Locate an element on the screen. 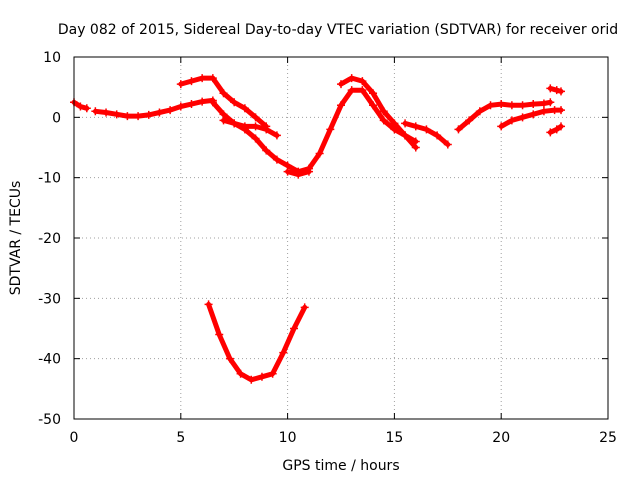 The image size is (640, 480). y-tick-label: 10 is located at coordinates (52, 58).